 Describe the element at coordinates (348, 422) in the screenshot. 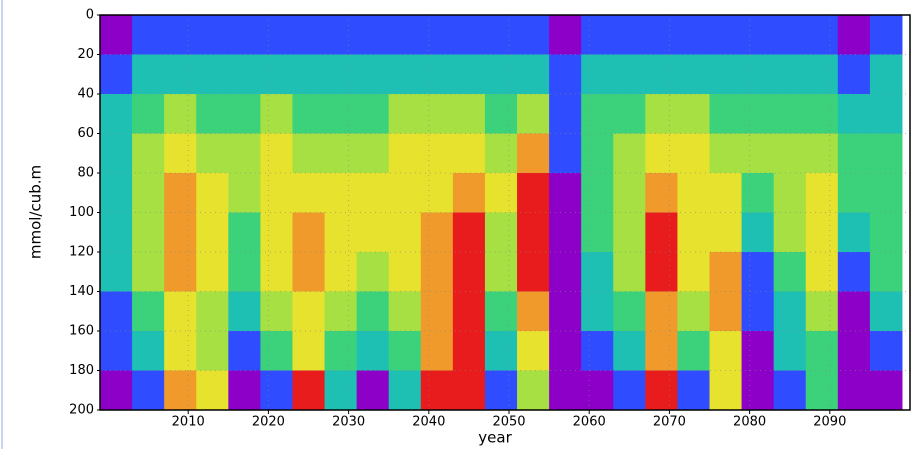

I see `x-tick-label: 2030` at that location.